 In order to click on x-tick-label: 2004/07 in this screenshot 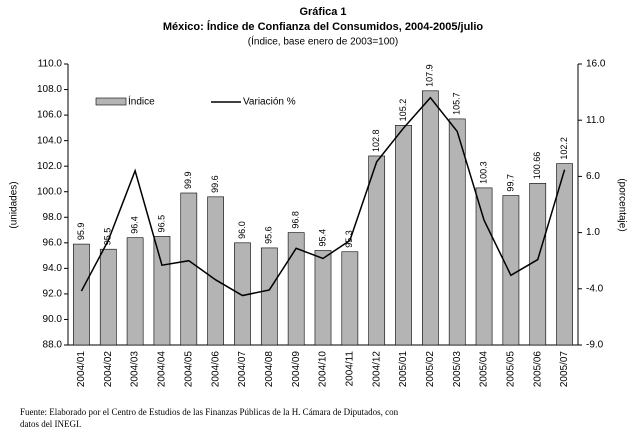, I will do `click(242, 369)`.